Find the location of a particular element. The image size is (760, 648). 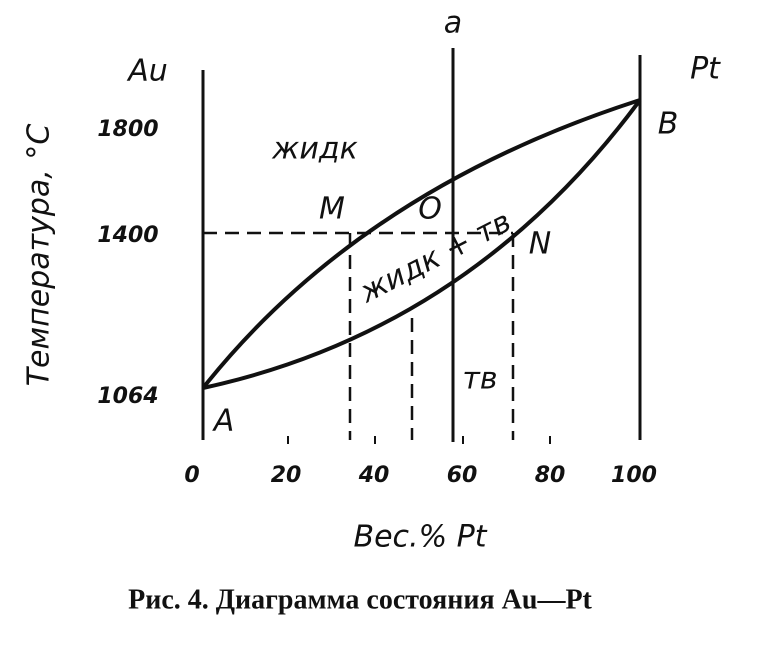

x-tick-label: 100 is located at coordinates (634, 475).